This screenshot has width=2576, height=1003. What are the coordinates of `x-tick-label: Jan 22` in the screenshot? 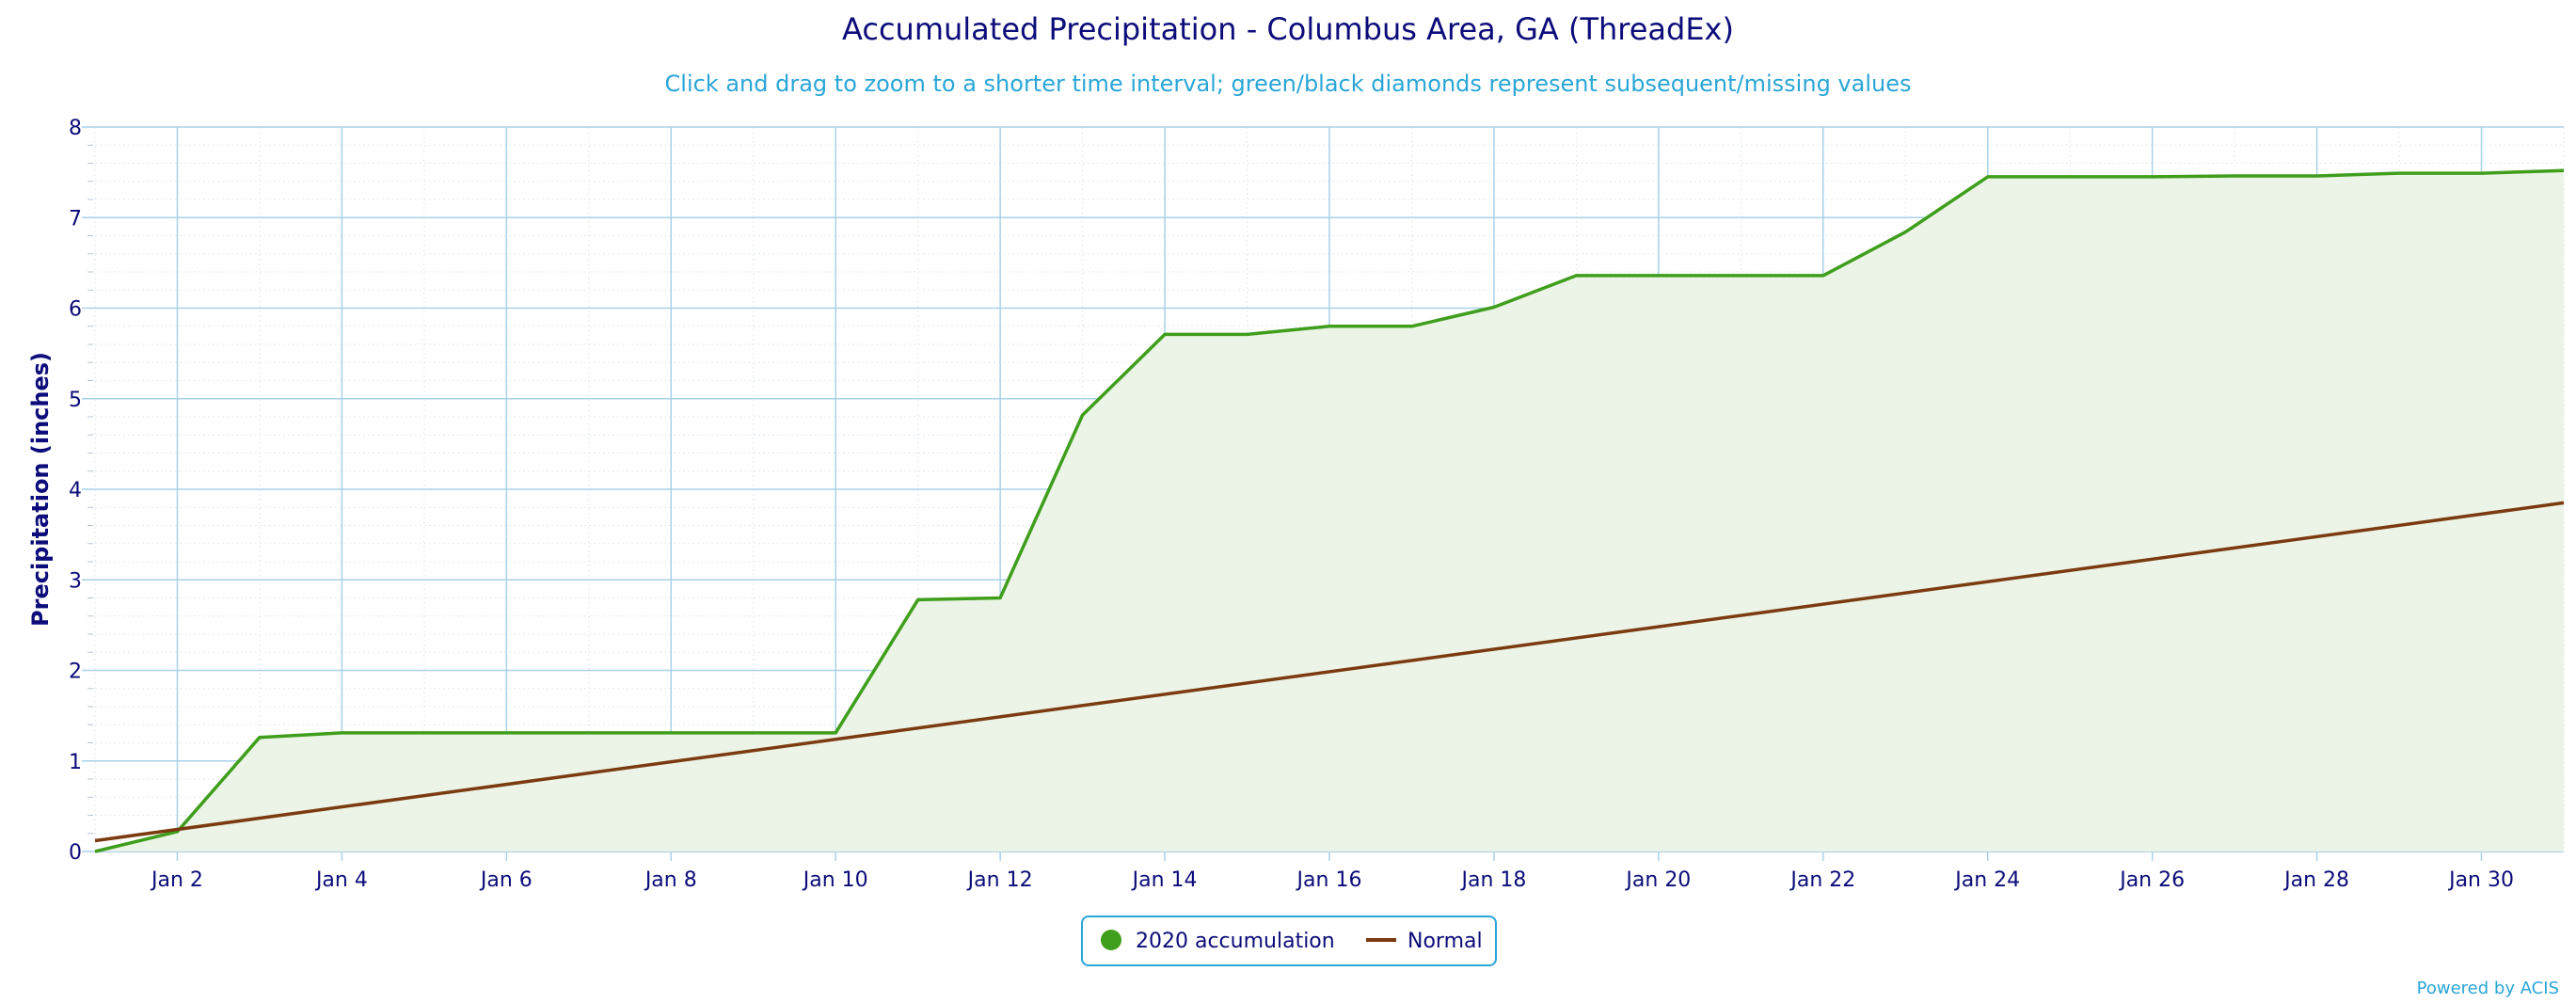 It's located at (1822, 880).